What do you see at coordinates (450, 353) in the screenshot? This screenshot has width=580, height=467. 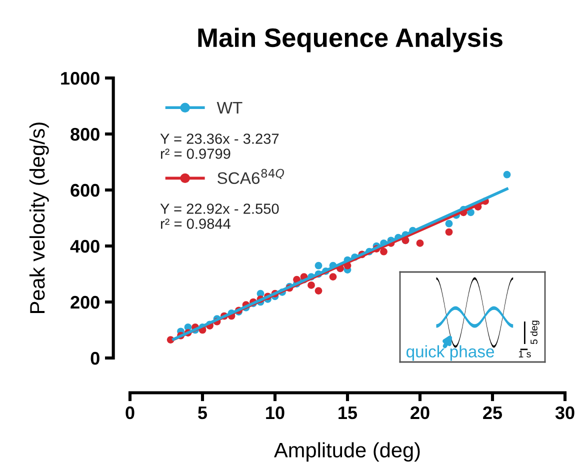 I see `annotation: quick phase` at bounding box center [450, 353].